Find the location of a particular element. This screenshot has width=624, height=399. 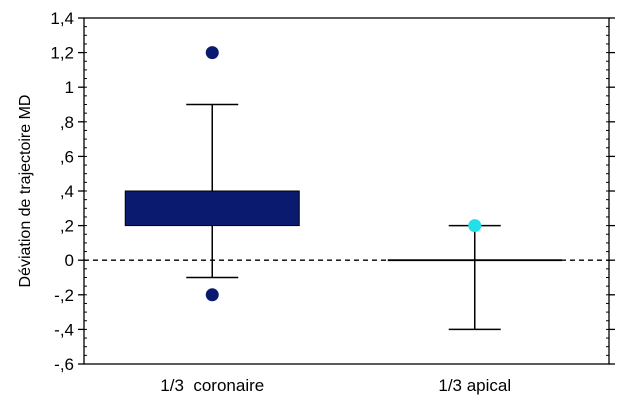

y-tick-label: 1 is located at coordinates (69, 87).